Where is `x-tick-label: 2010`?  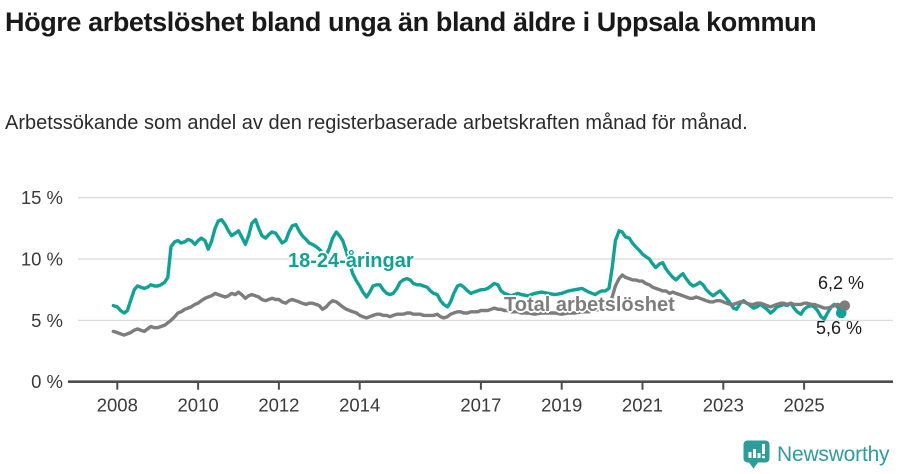 x-tick-label: 2010 is located at coordinates (198, 405).